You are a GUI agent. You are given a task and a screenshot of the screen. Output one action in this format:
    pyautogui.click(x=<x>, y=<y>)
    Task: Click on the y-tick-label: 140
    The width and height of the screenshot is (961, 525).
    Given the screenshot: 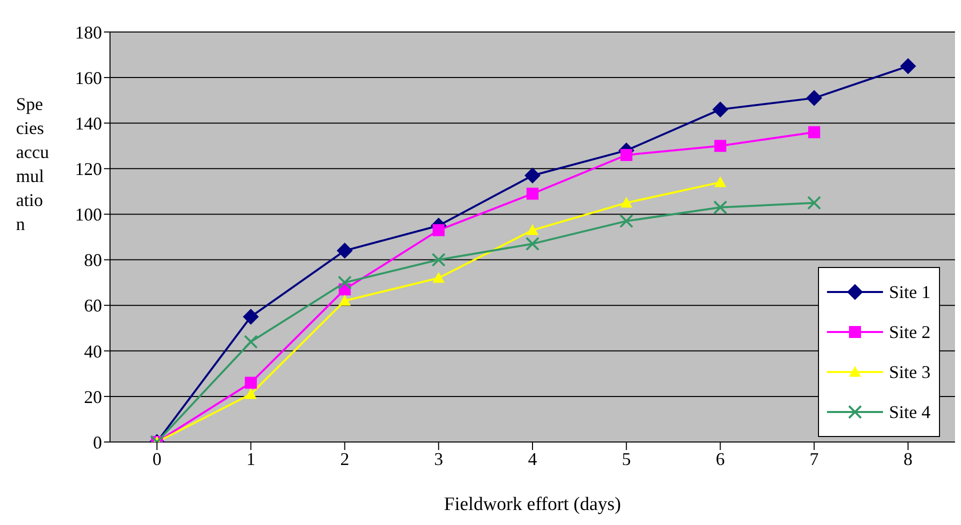 What is the action you would take?
    pyautogui.click(x=88, y=124)
    